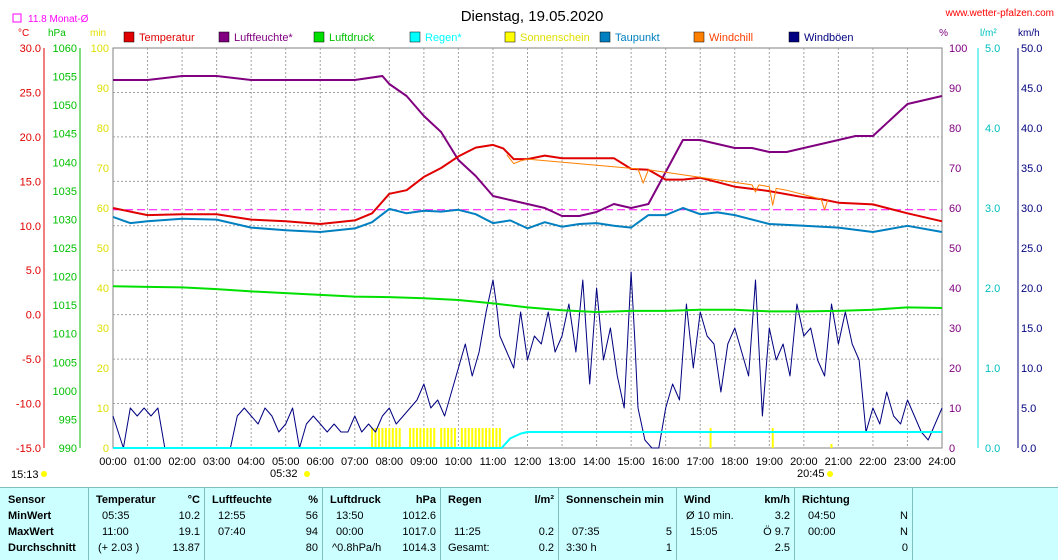 This screenshot has width=1058, height=560. What do you see at coordinates (115, 532) in the screenshot?
I see `stats-temp-max-time: 11:00` at bounding box center [115, 532].